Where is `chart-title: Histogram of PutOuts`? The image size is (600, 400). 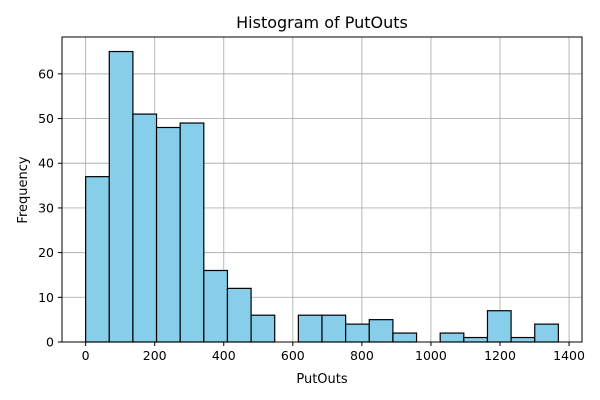
chart-title: Histogram of PutOuts is located at coordinates (322, 22).